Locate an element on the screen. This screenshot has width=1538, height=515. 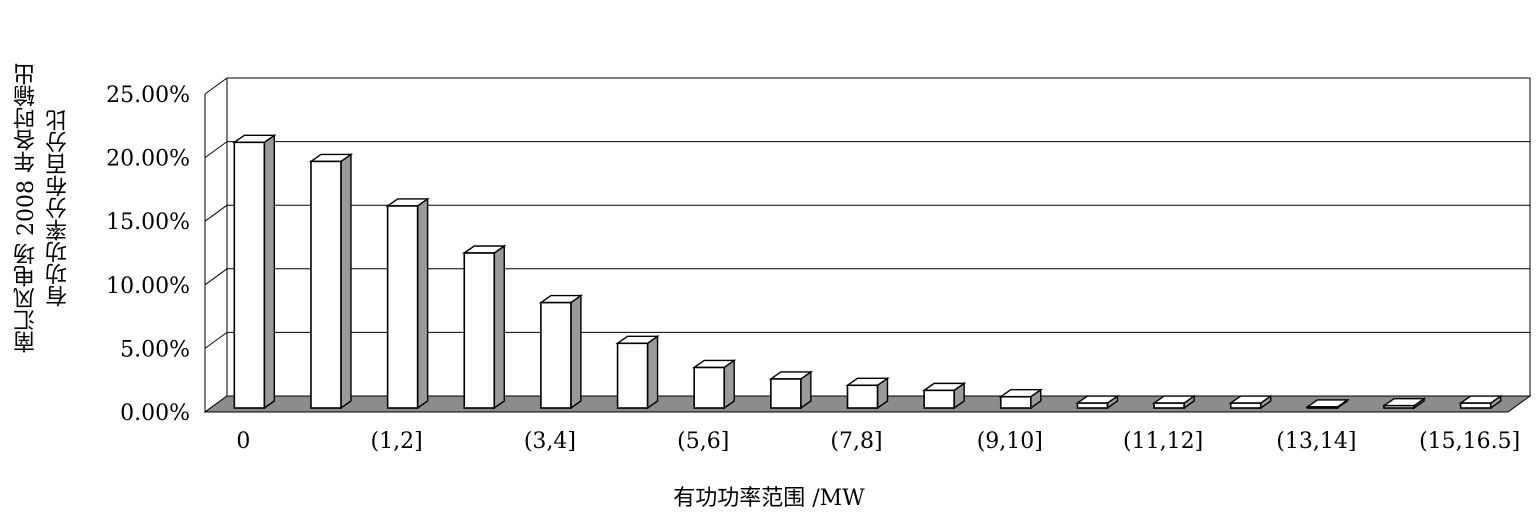
y-tick-label: 25.00% is located at coordinates (148, 95).